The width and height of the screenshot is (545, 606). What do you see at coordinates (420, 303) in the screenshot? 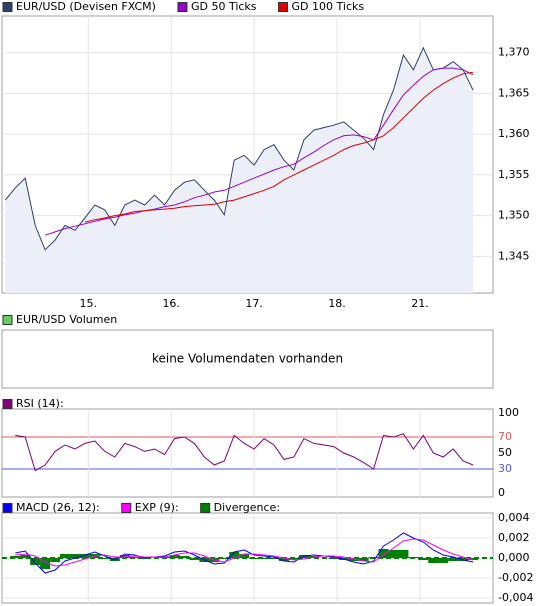
I see `x-tick-label: 21.` at bounding box center [420, 303].